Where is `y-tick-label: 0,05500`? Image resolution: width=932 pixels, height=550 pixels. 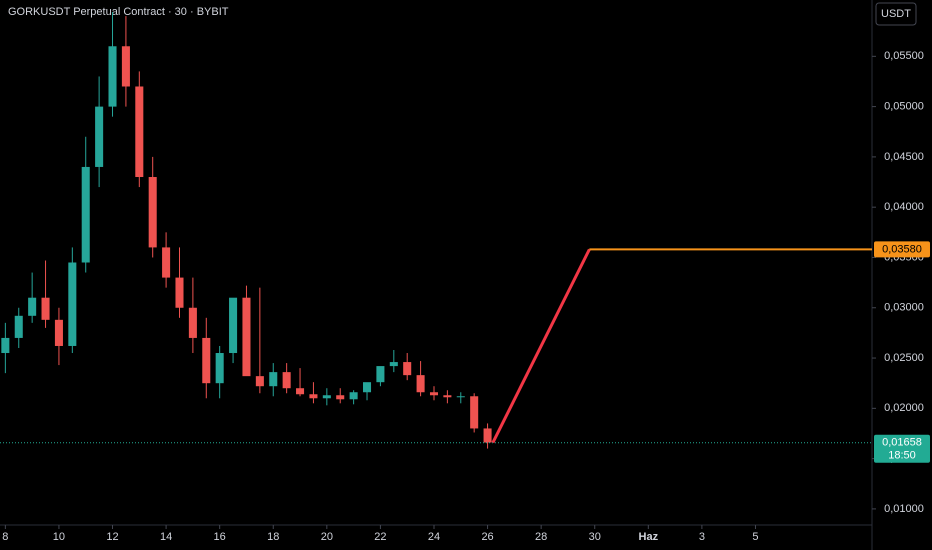
y-tick-label: 0,05500 is located at coordinates (904, 56).